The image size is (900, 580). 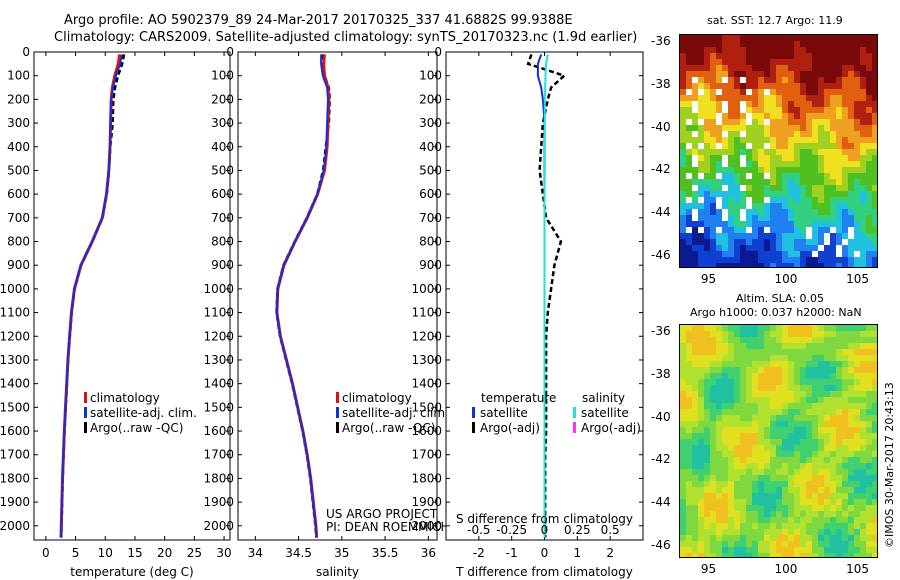 What do you see at coordinates (661, 502) in the screenshot?
I see `sla-y-tick-label: -44` at bounding box center [661, 502].